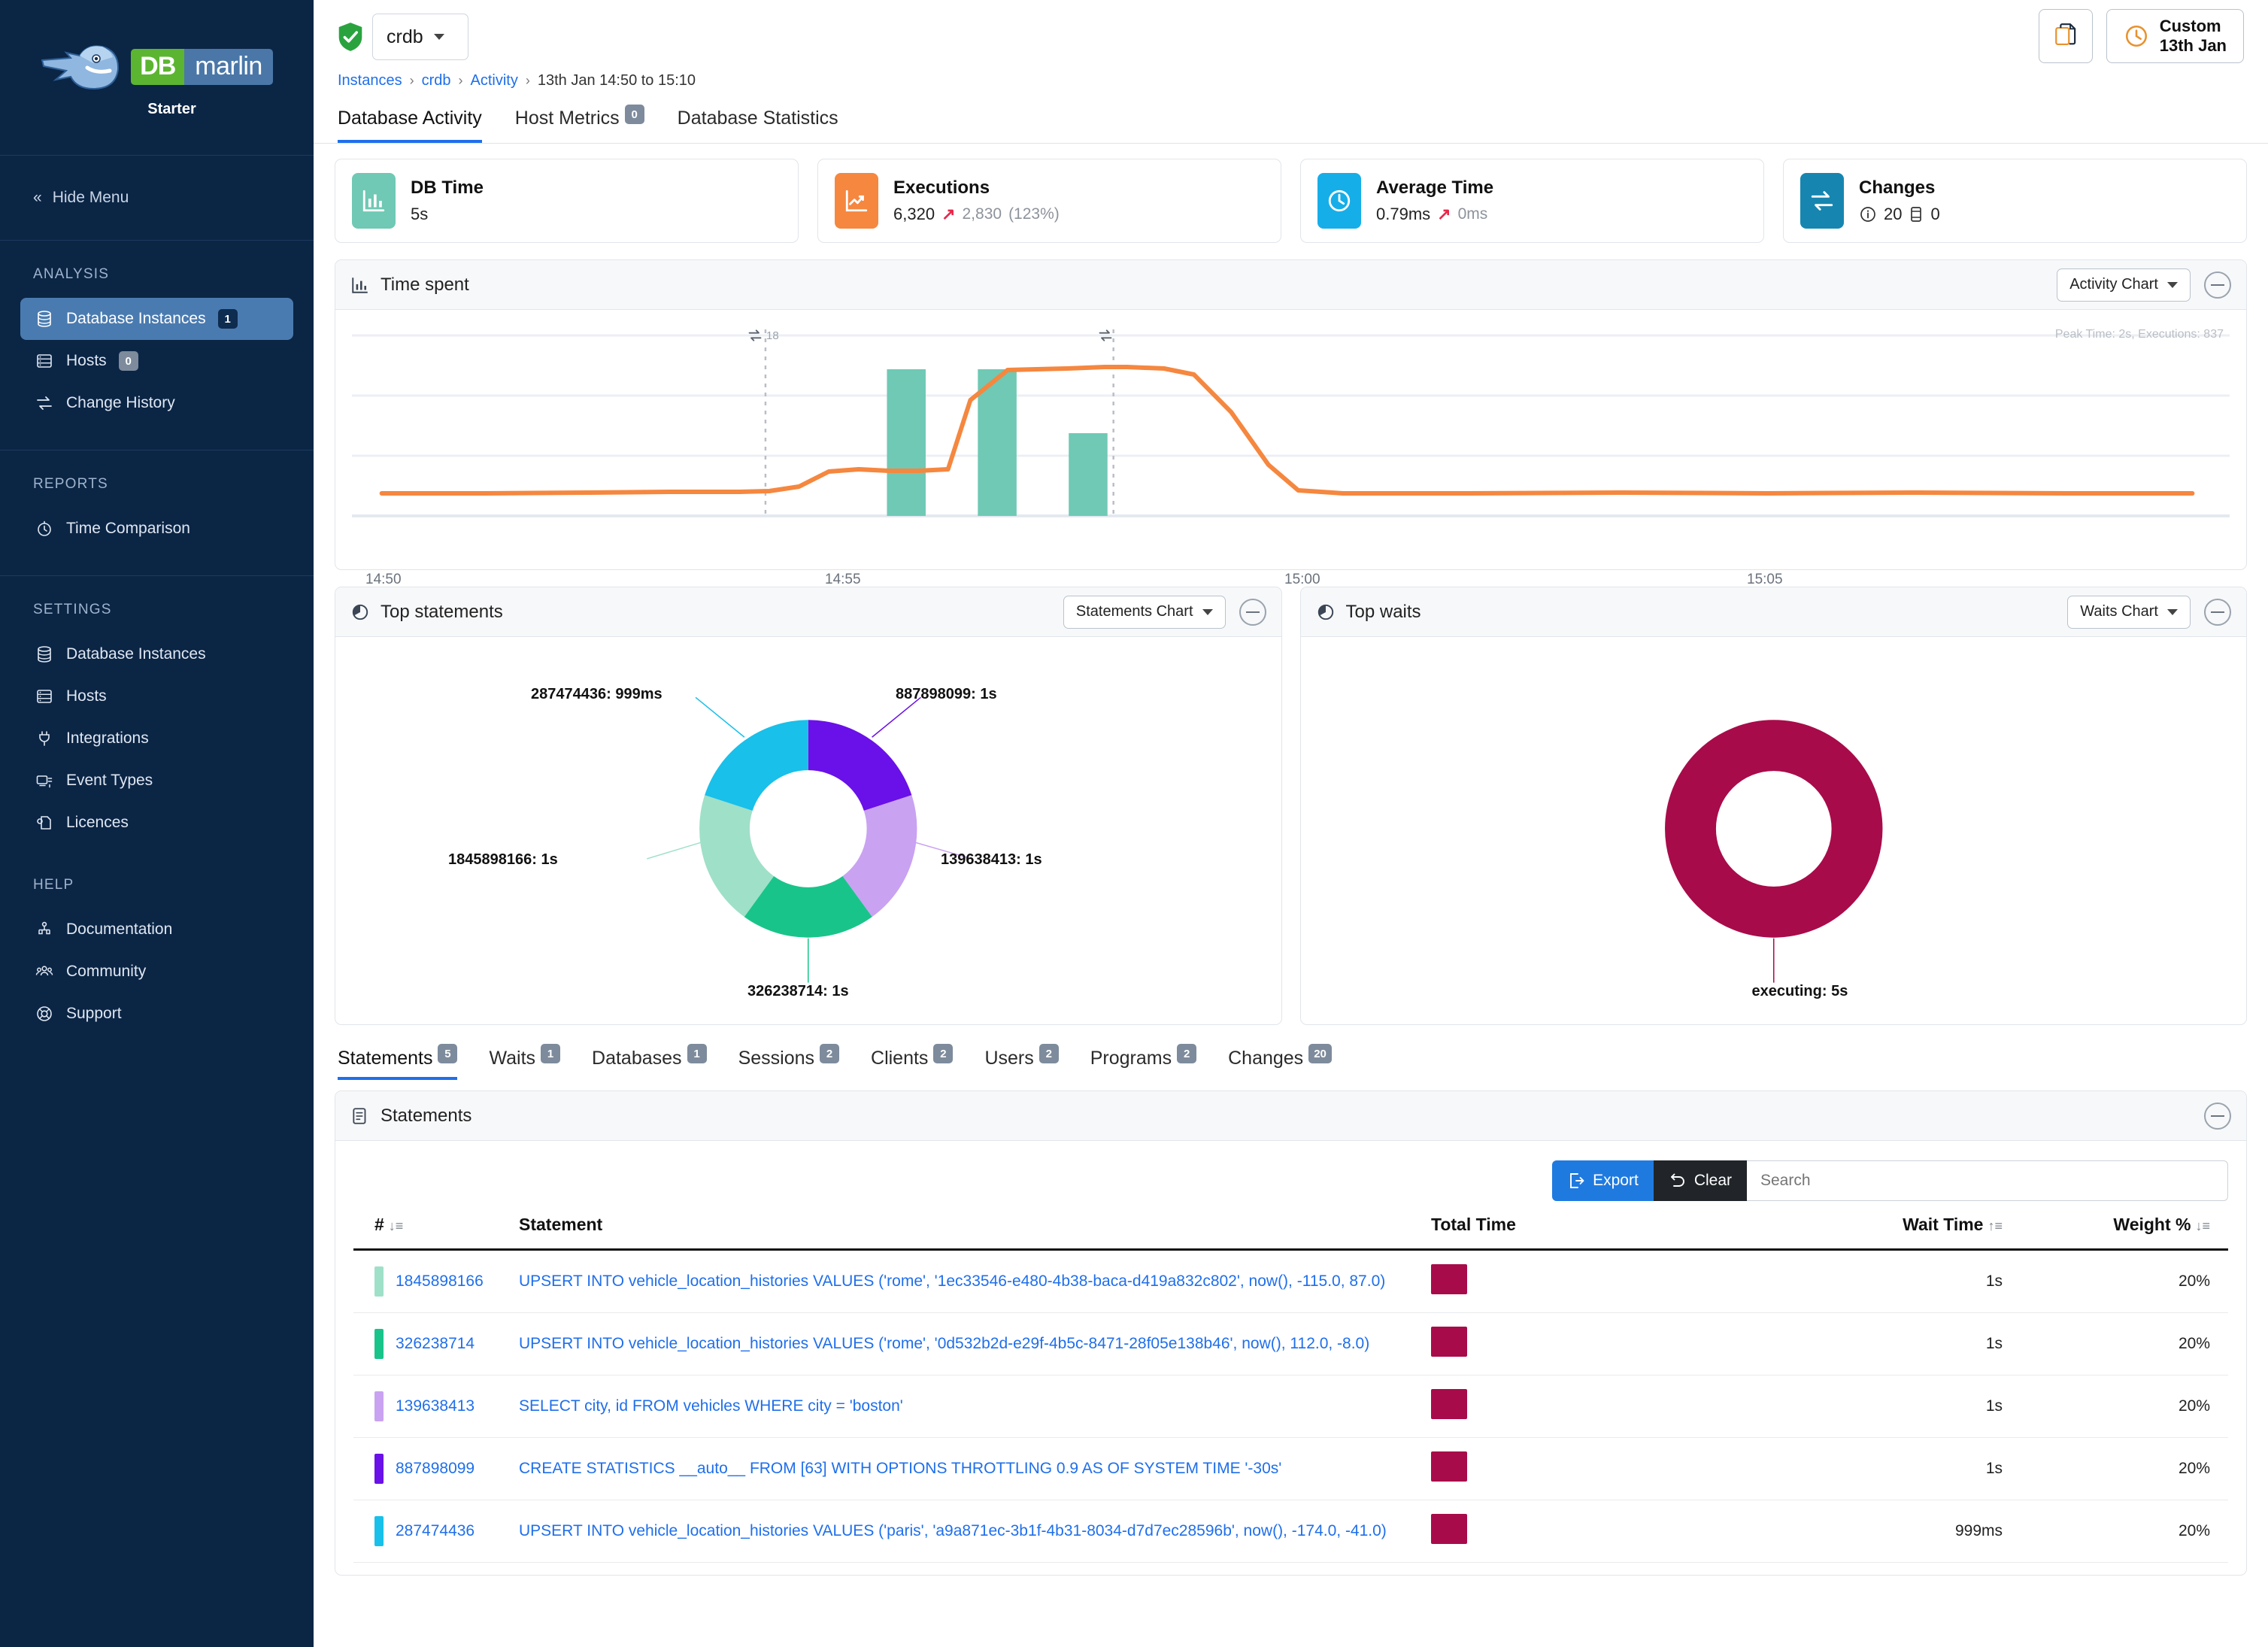  What do you see at coordinates (1592, 1233) in the screenshot?
I see `col-total-time: Total Time` at bounding box center [1592, 1233].